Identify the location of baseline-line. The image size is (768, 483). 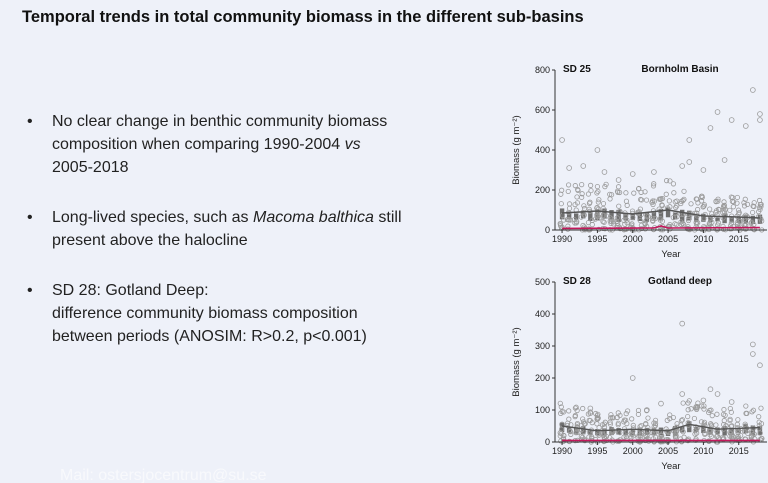
(661, 227).